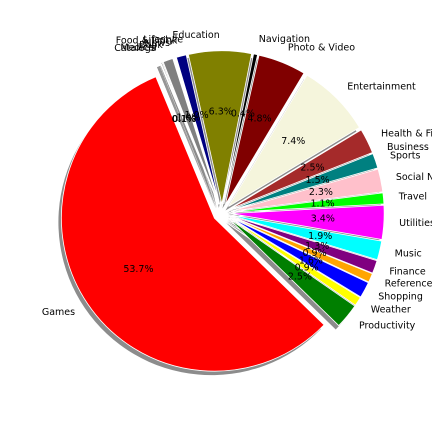 The height and width of the screenshot is (437, 432). What do you see at coordinates (408, 147) in the screenshot?
I see `category-label-business: Business` at bounding box center [408, 147].